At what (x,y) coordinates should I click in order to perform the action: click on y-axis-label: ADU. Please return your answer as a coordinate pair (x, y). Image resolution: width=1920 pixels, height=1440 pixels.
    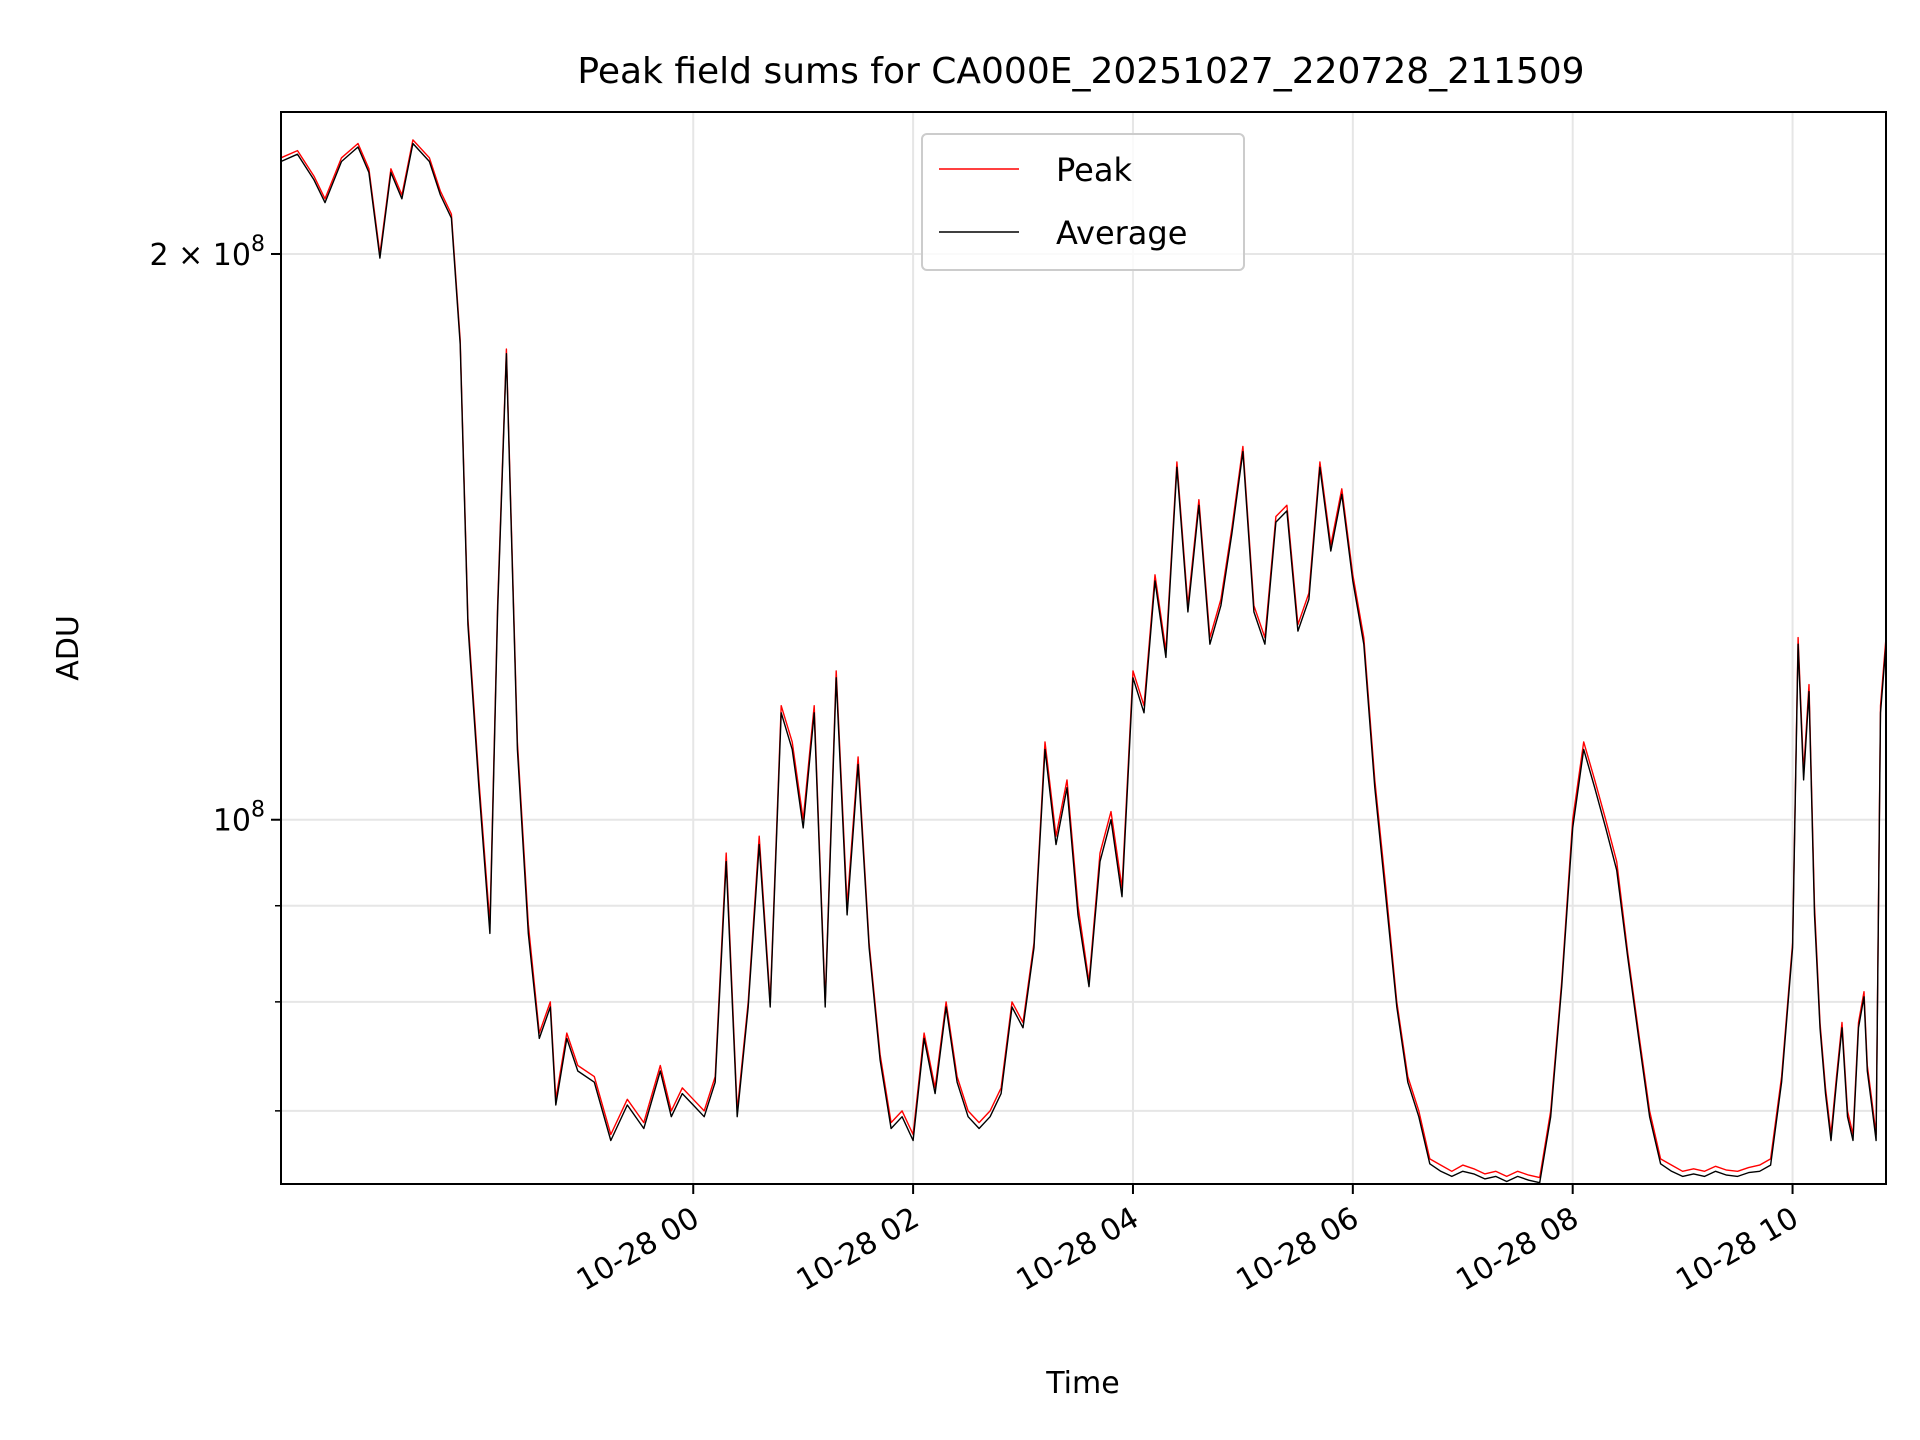
    Looking at the image, I should click on (68, 648).